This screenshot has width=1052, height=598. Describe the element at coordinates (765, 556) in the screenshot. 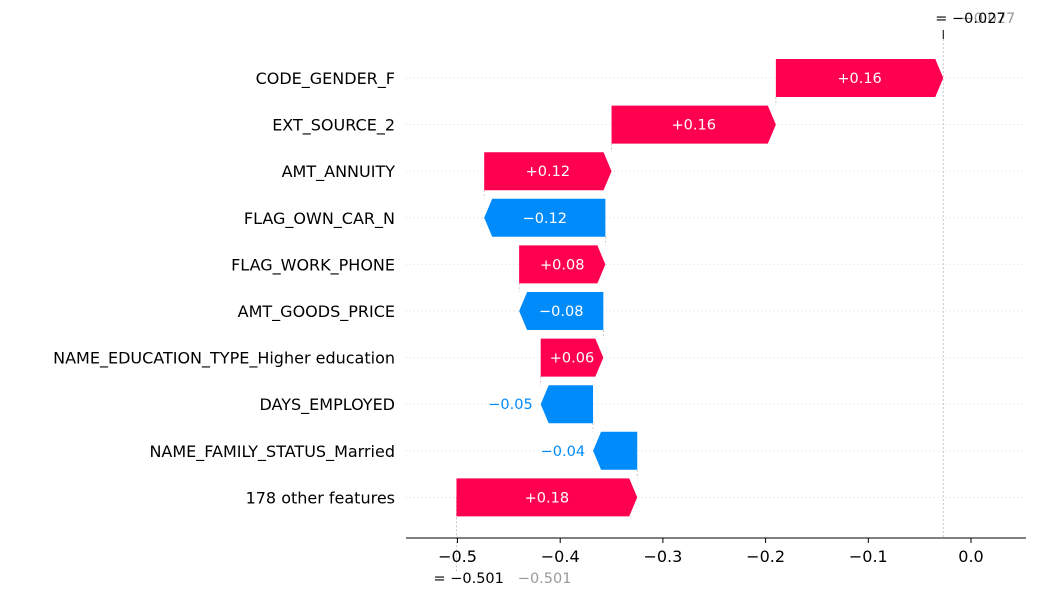

I see `x-tick-label: −0.2` at that location.